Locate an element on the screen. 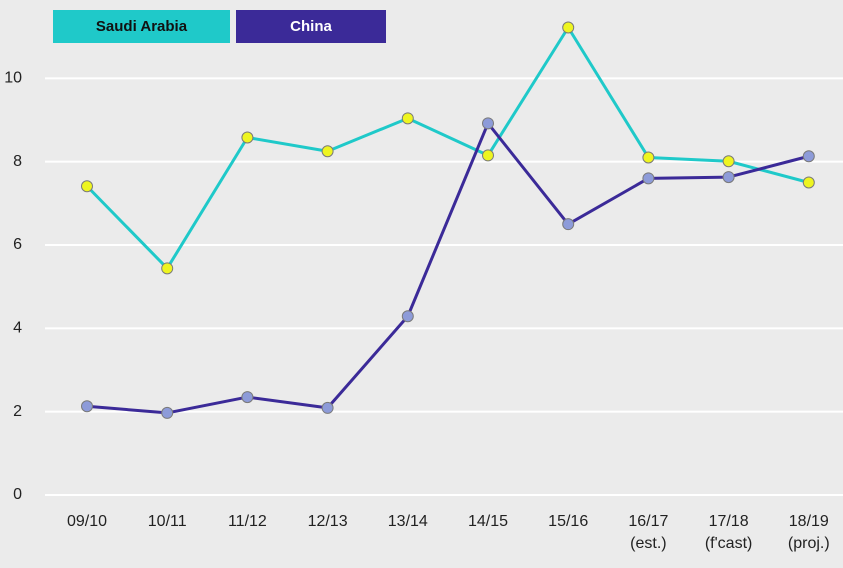  x-tick-label: 16/17 (est.) is located at coordinates (648, 532).